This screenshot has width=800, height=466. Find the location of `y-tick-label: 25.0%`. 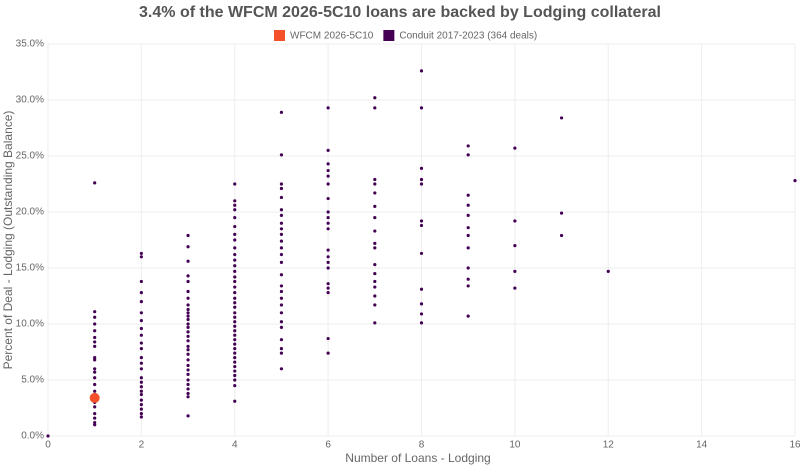

y-tick-label: 25.0% is located at coordinates (30, 156).